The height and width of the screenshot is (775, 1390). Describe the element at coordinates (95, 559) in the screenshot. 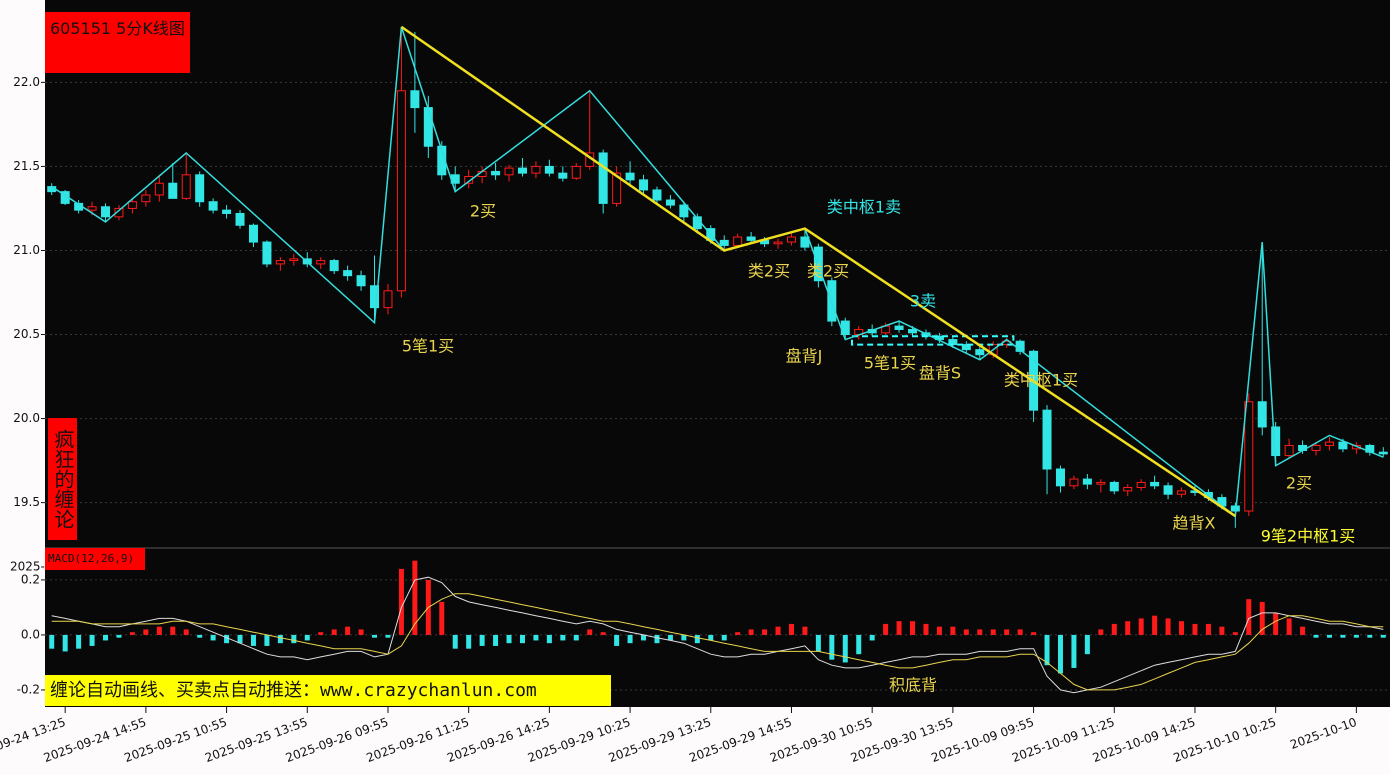

I see `macd-title: MACD(12,26,9)` at that location.